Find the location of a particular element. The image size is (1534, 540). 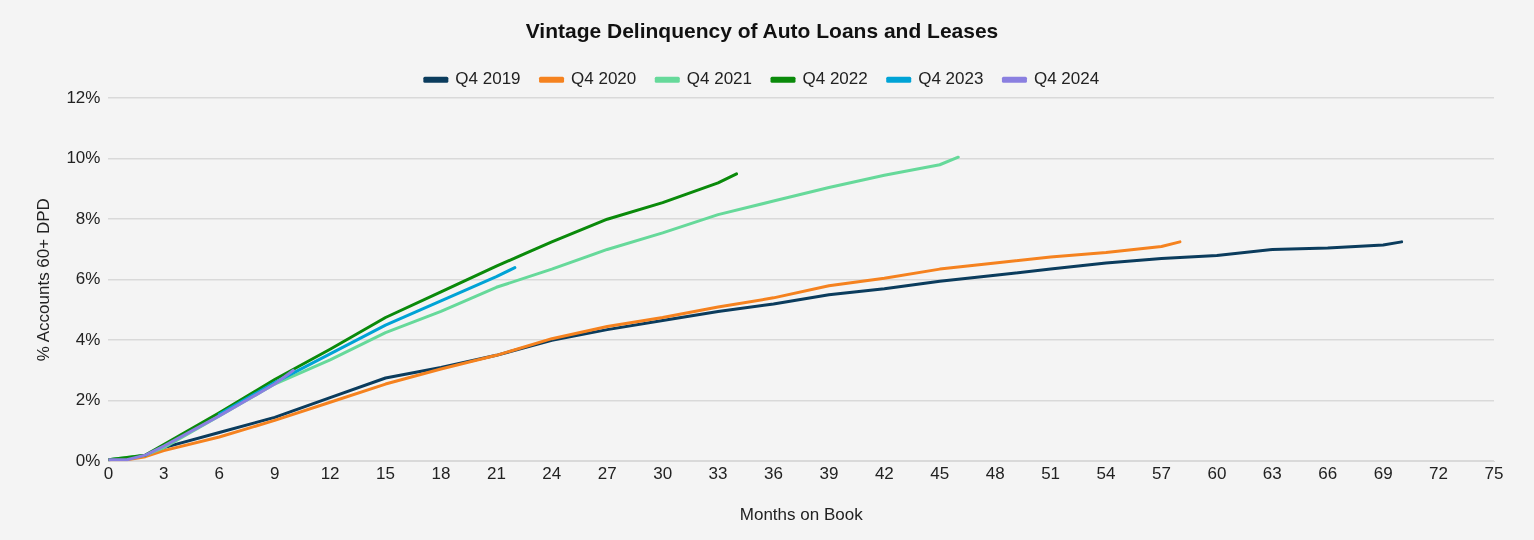

y-tick-label: 8% is located at coordinates (88, 218).